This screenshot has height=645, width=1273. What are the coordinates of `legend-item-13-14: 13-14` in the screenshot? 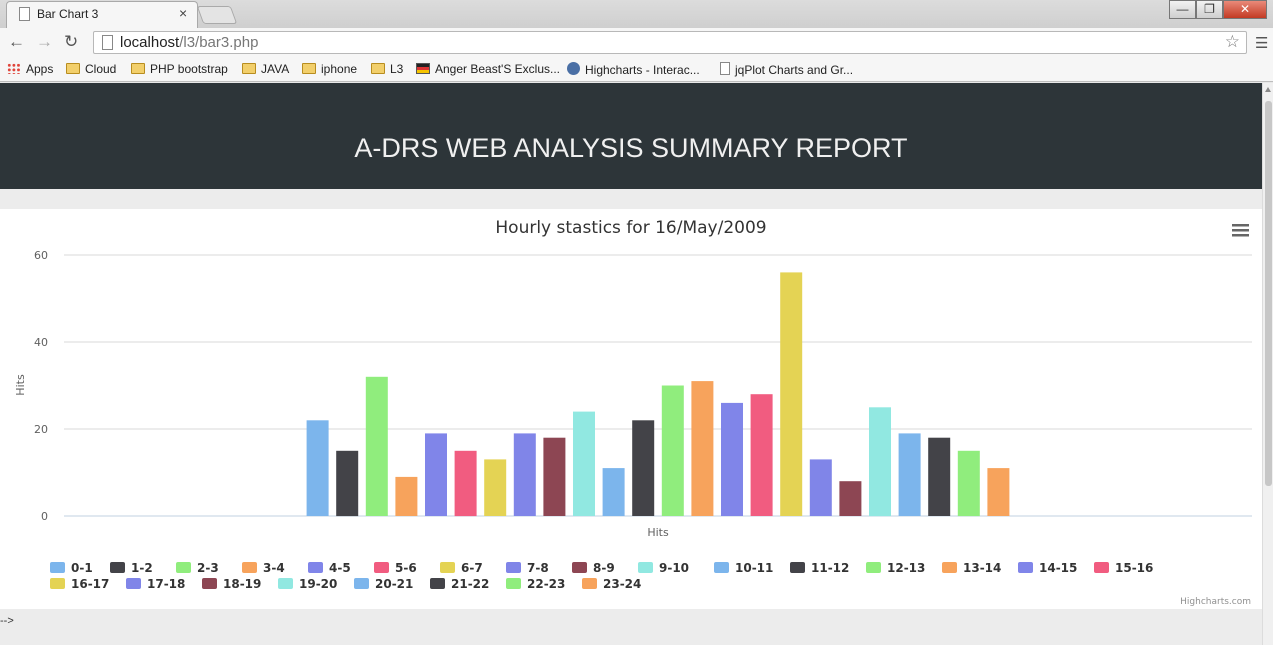 It's located at (971, 568).